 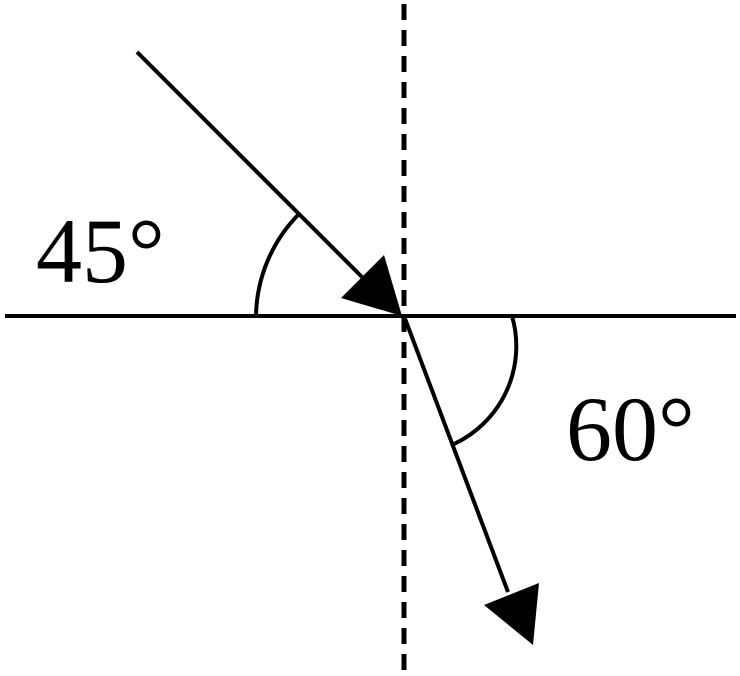 What do you see at coordinates (456, 454) in the screenshot?
I see `refracted-ray` at bounding box center [456, 454].